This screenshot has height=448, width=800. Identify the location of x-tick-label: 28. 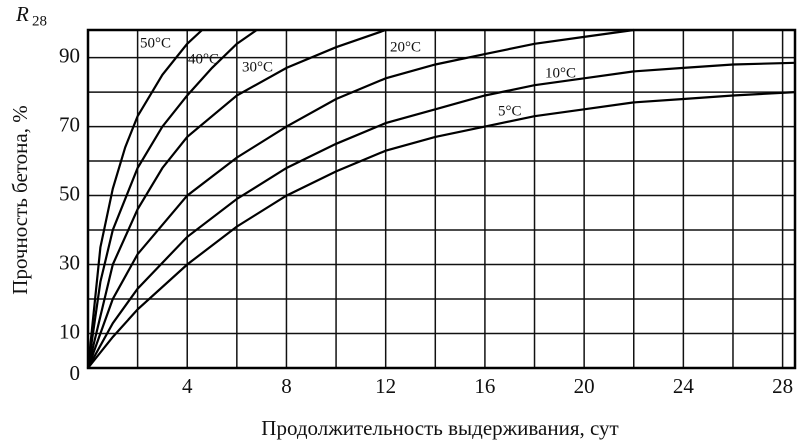
(782, 386).